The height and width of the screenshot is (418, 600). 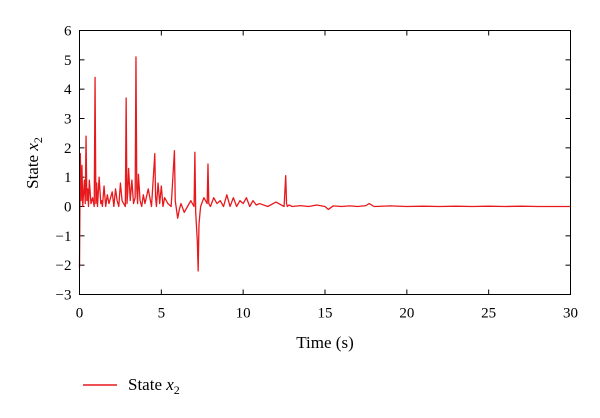 What do you see at coordinates (243, 314) in the screenshot?
I see `x-tick-label: 10` at bounding box center [243, 314].